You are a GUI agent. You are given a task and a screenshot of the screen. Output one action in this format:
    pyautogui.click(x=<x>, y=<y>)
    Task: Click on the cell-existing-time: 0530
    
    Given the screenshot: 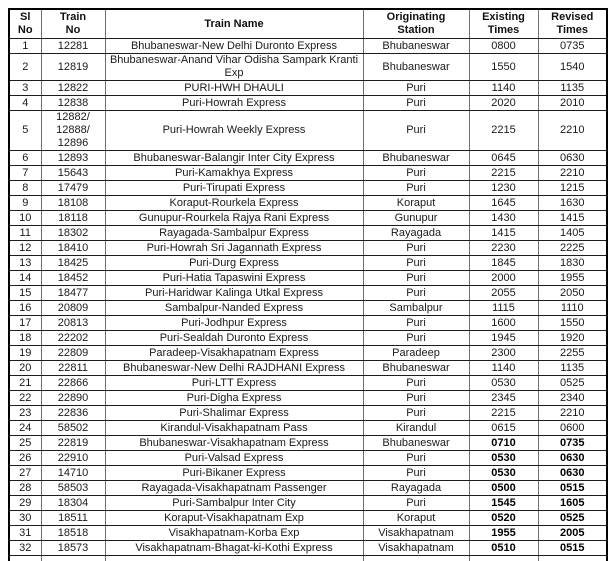 What is the action you would take?
    pyautogui.click(x=503, y=473)
    